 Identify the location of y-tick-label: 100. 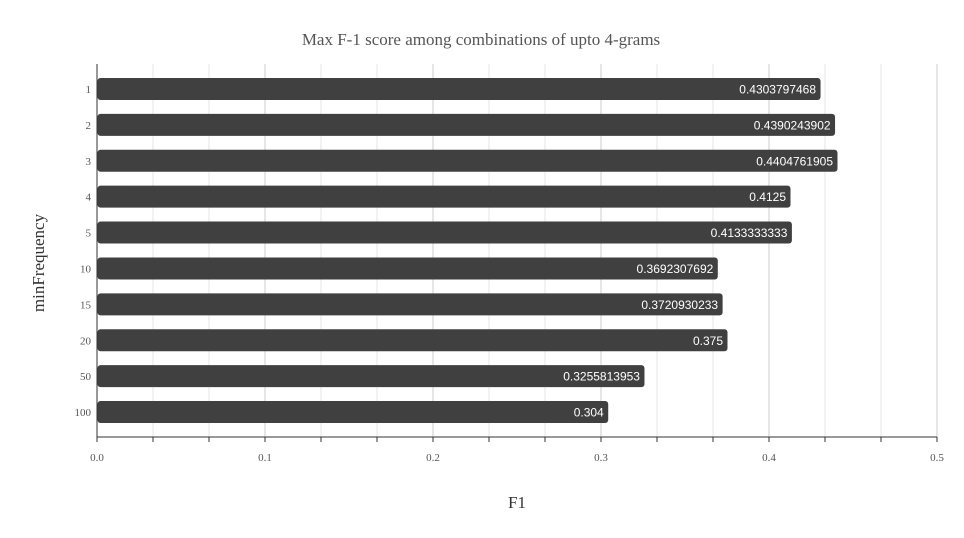
(83, 413).